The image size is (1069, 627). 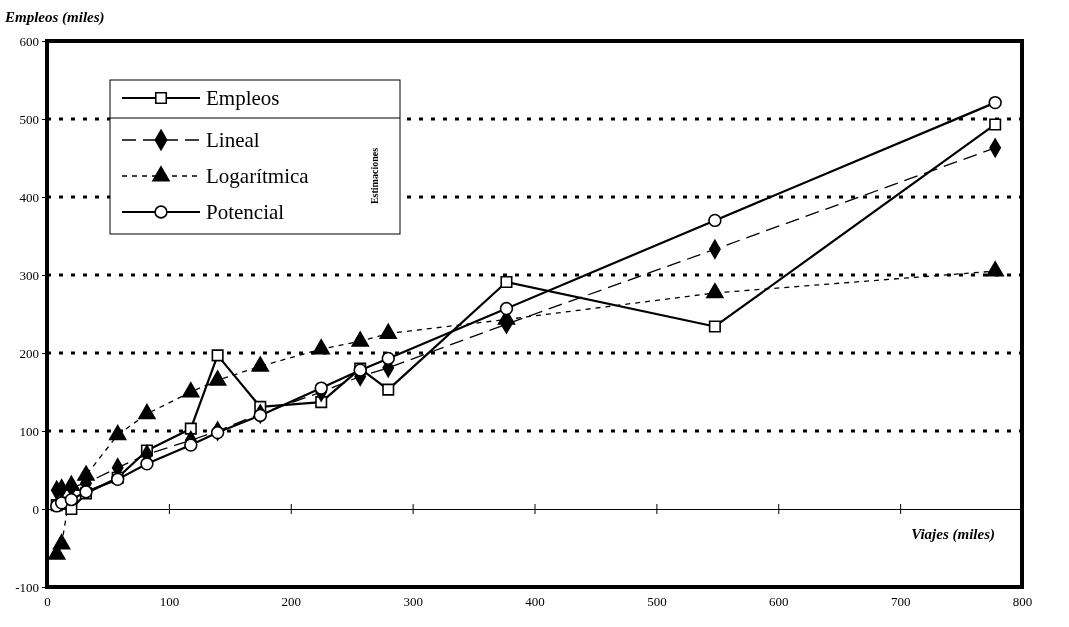 What do you see at coordinates (233, 140) in the screenshot?
I see `legend-label: Lineal` at bounding box center [233, 140].